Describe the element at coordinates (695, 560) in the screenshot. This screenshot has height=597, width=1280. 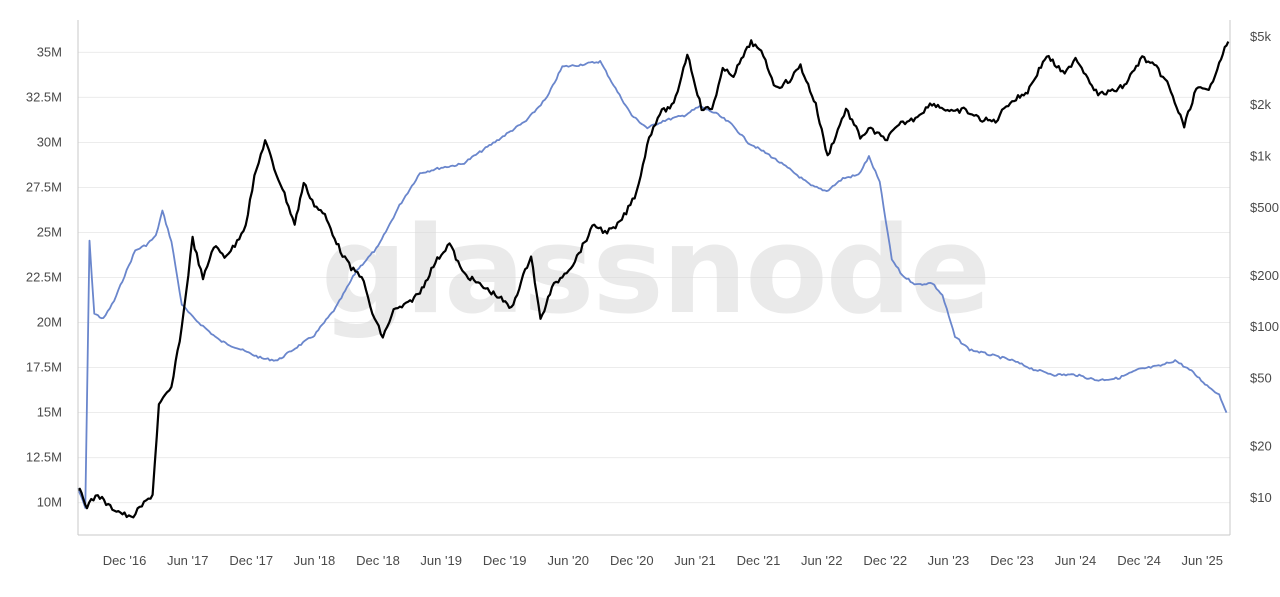
I see `x-tick-label: Jun '21` at that location.